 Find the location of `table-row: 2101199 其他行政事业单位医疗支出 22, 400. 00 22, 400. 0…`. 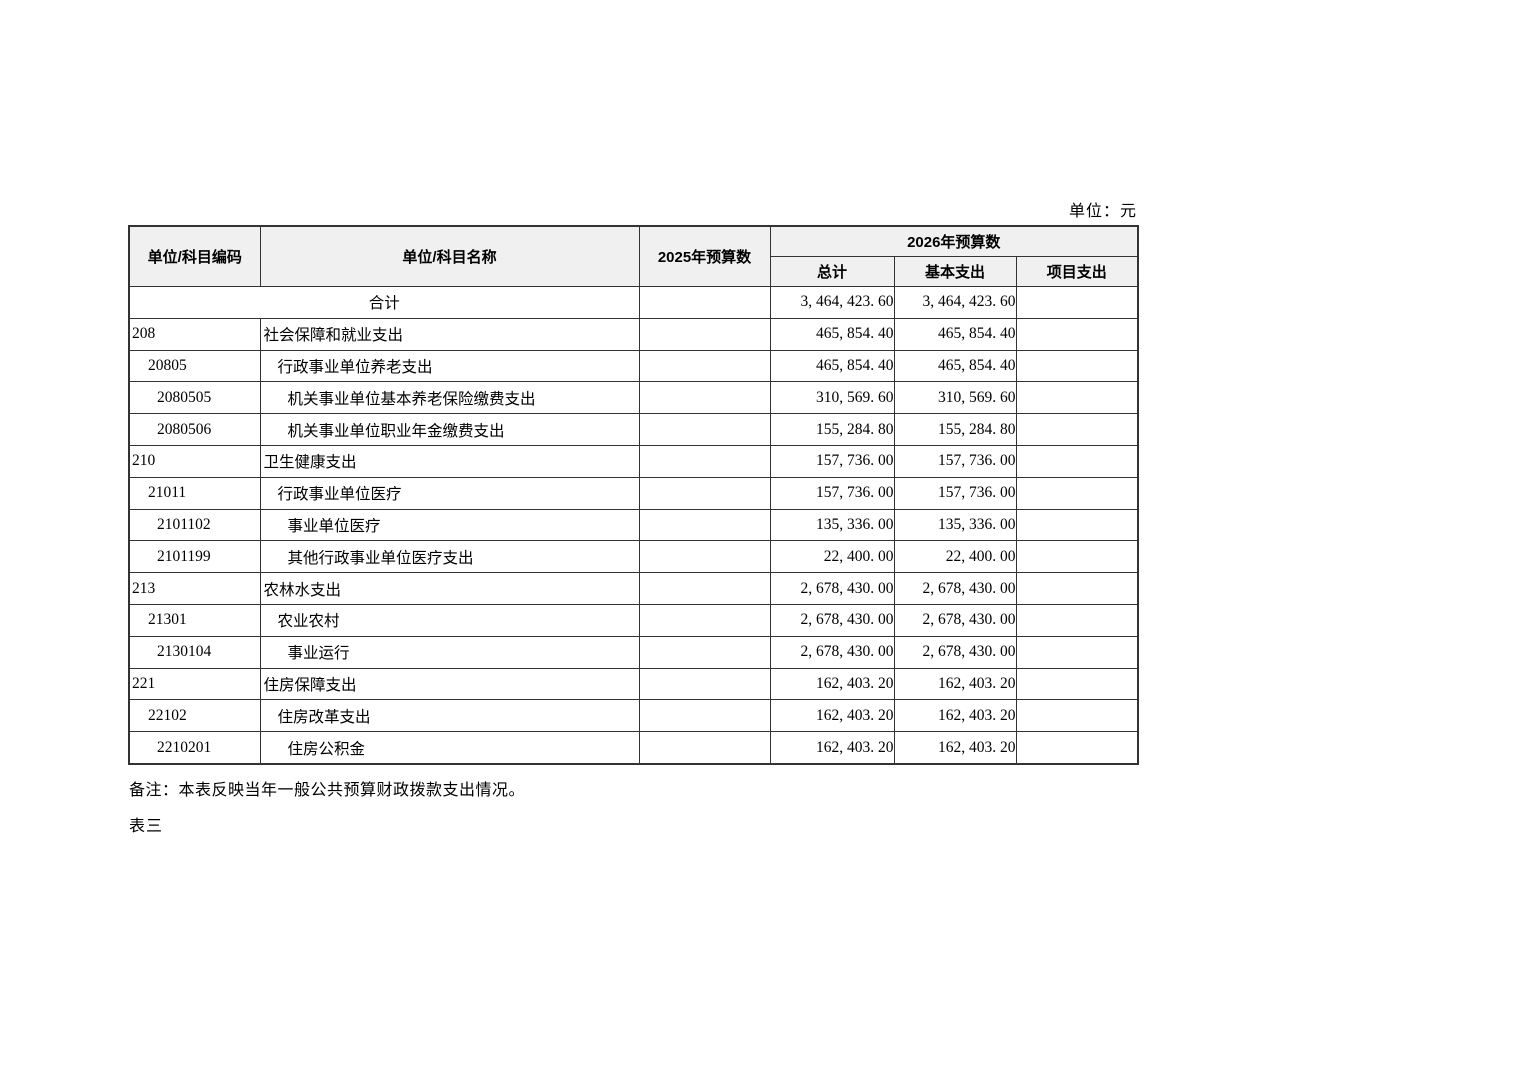

table-row: 2101199 其他行政事业单位医疗支出 22, 400. 00 22, 400. 0… is located at coordinates (633, 557).